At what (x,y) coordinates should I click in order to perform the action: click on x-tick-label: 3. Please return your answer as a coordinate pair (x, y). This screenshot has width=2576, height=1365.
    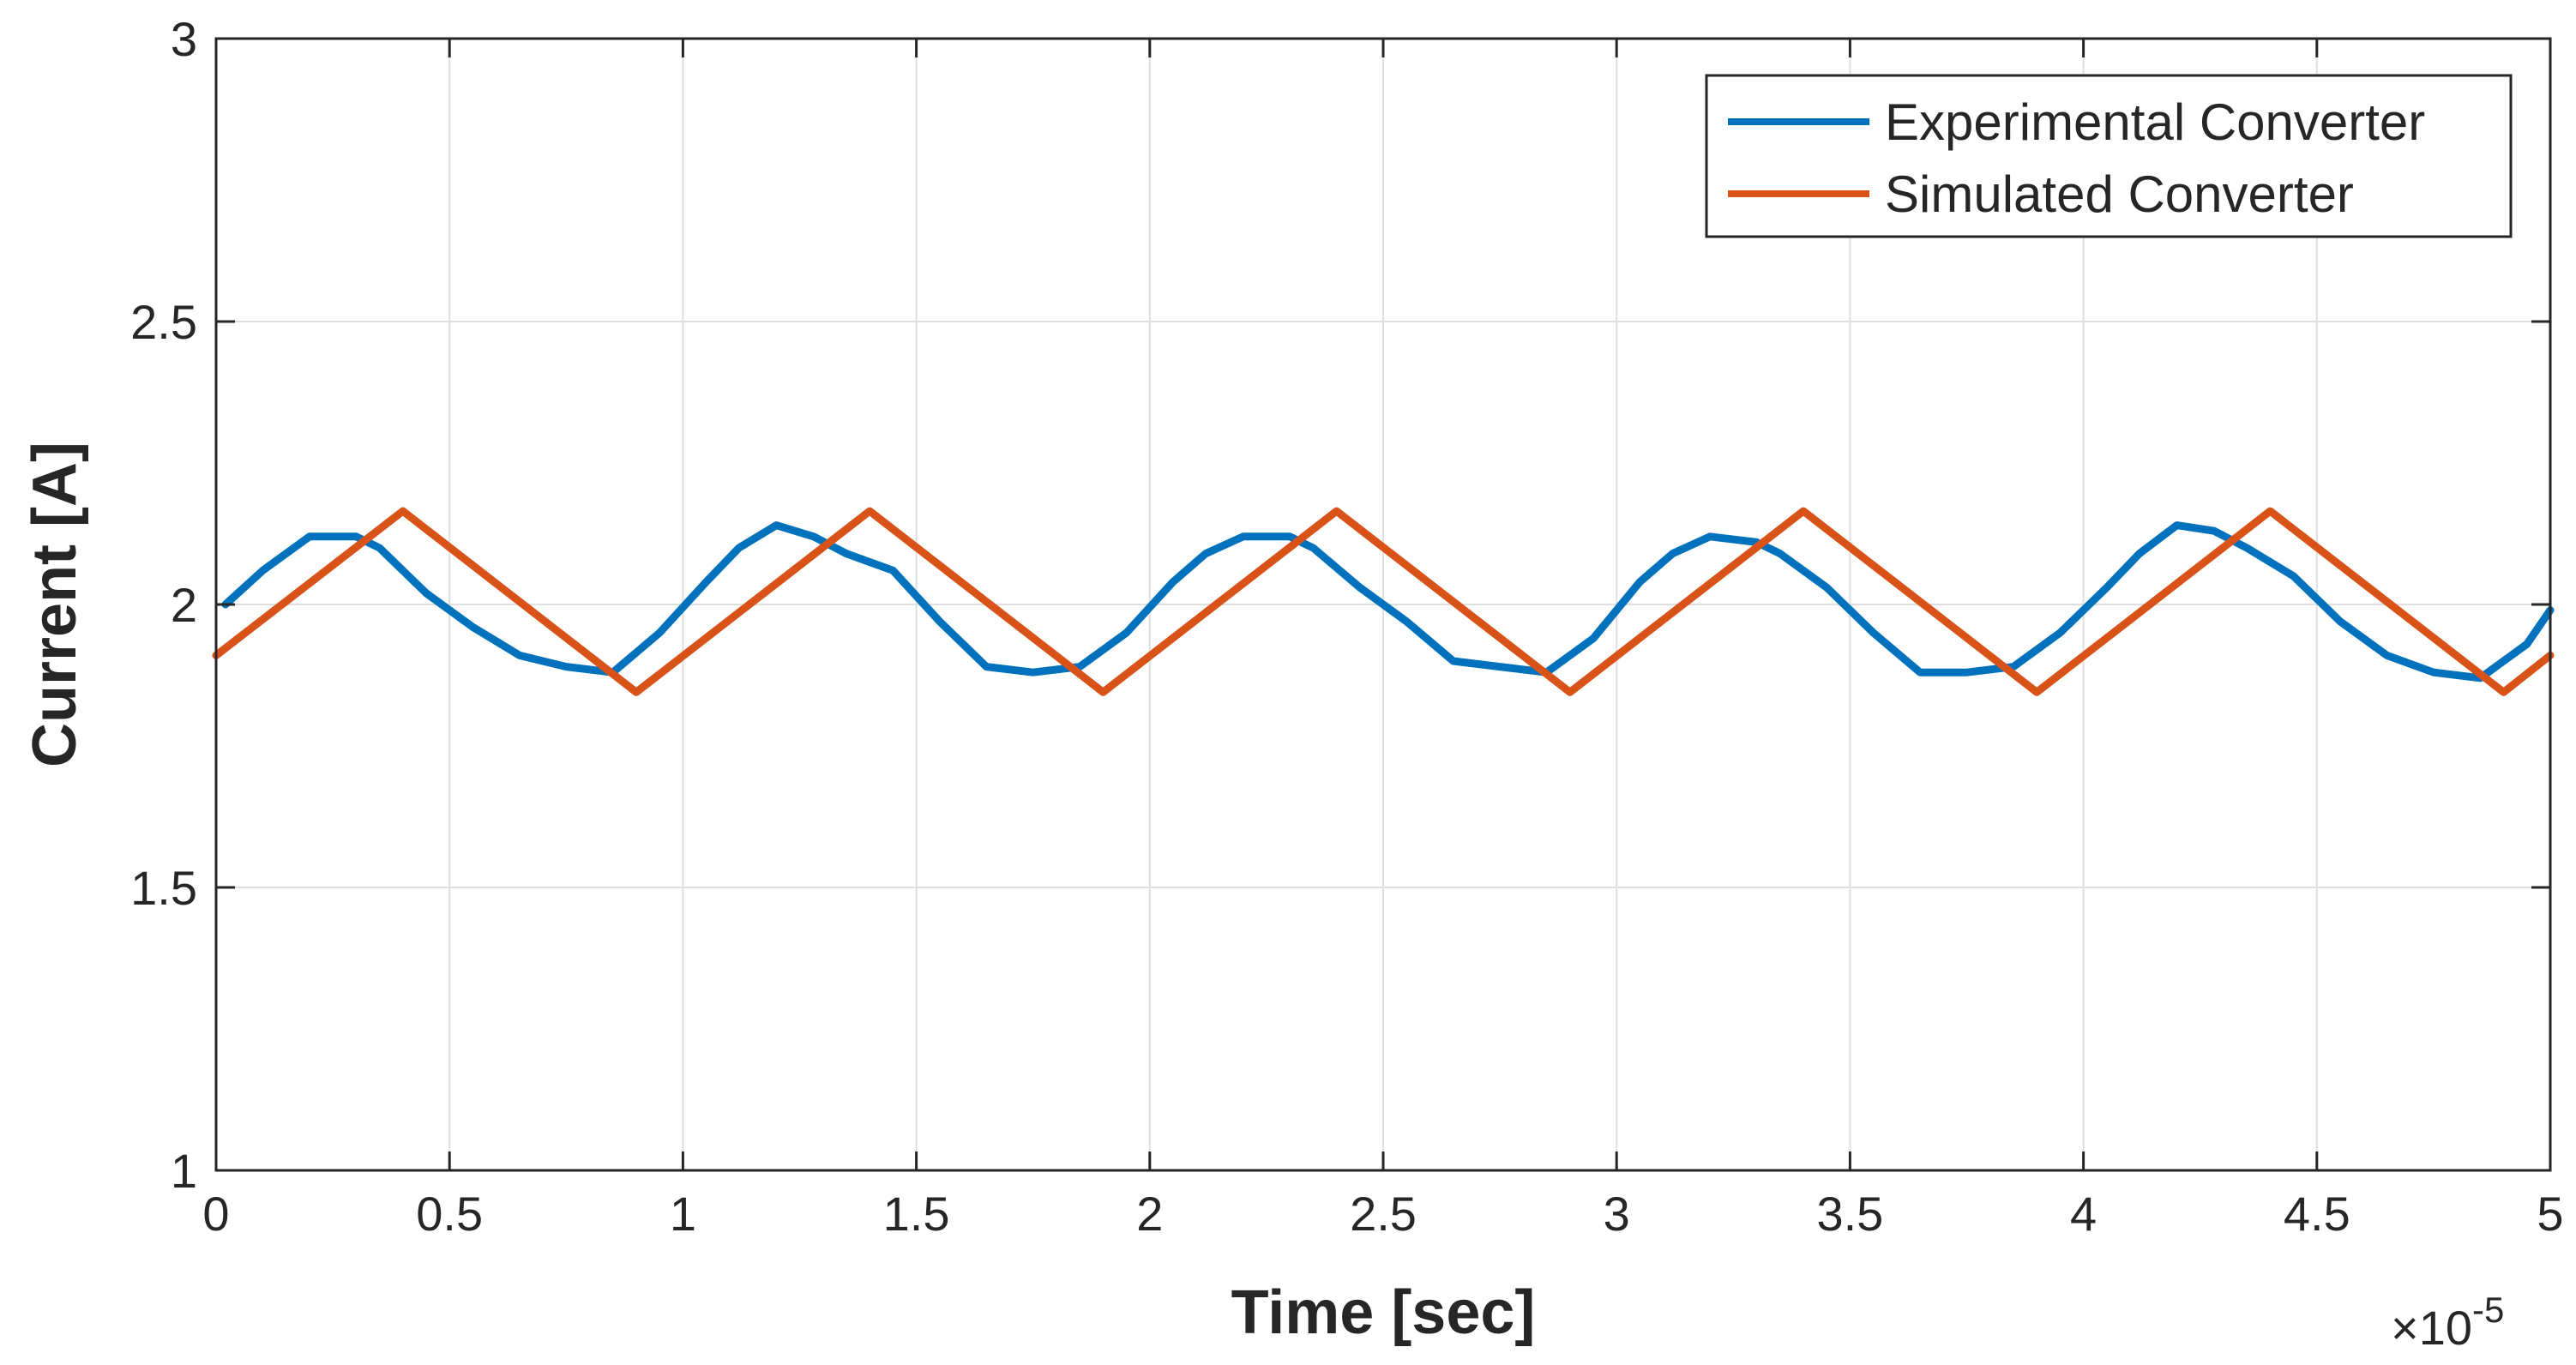
    Looking at the image, I should click on (1617, 1214).